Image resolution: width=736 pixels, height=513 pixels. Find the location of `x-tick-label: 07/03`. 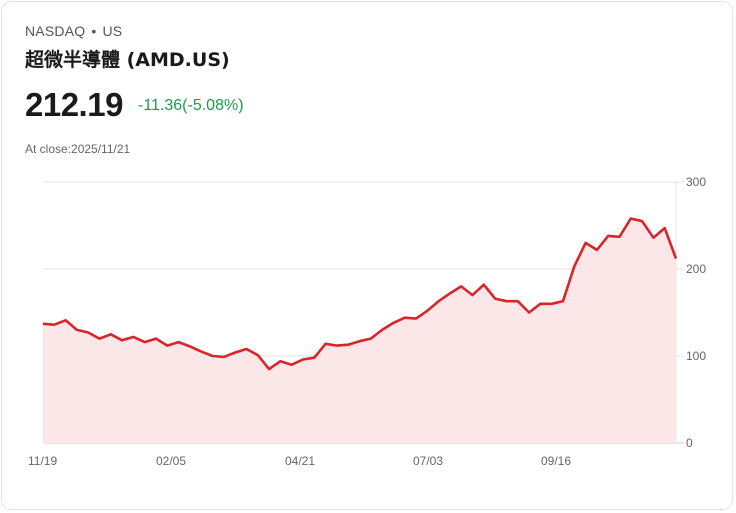

x-tick-label: 07/03 is located at coordinates (428, 461).